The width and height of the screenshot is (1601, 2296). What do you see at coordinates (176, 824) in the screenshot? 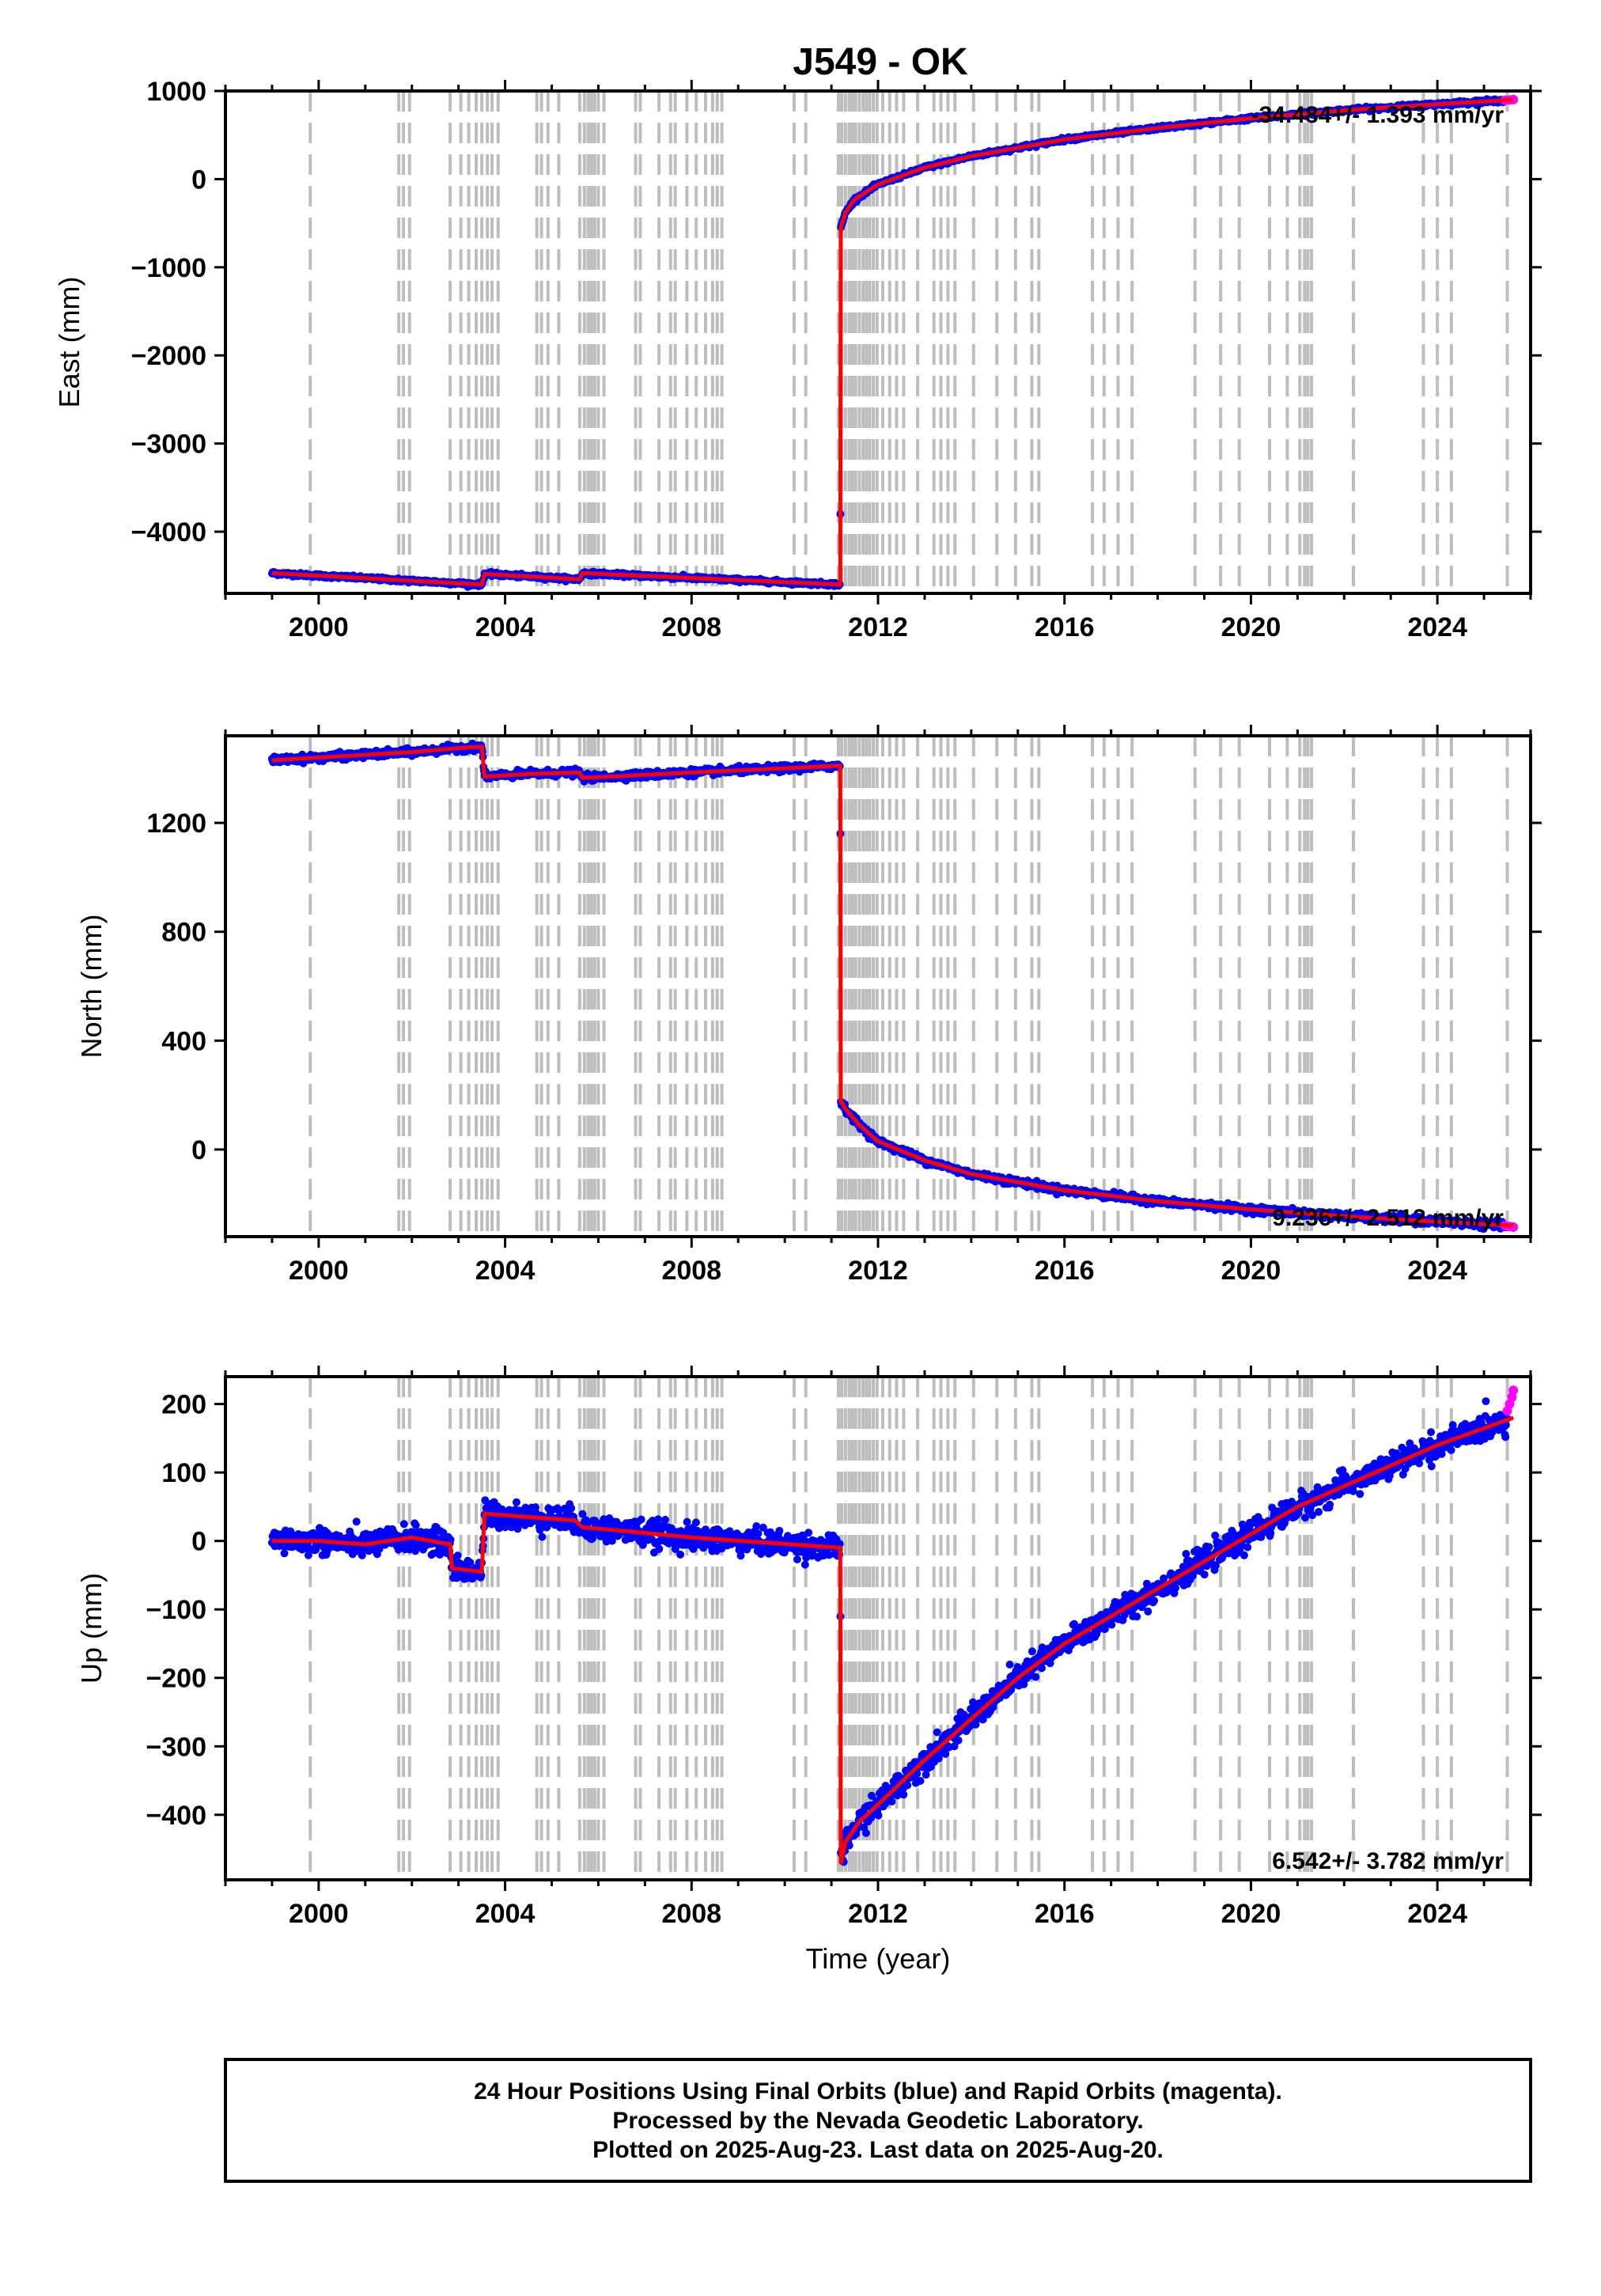
I see `y-tick-label: 1200` at bounding box center [176, 824].